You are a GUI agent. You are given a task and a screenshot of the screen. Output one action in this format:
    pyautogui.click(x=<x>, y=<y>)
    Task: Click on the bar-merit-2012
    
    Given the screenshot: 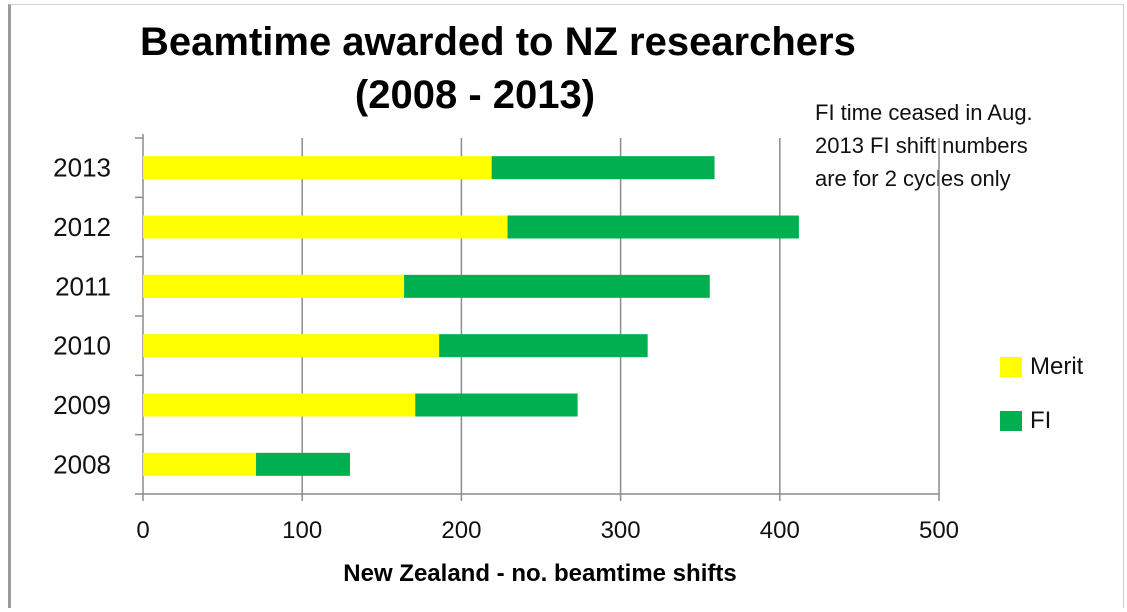 What is the action you would take?
    pyautogui.click(x=325, y=227)
    